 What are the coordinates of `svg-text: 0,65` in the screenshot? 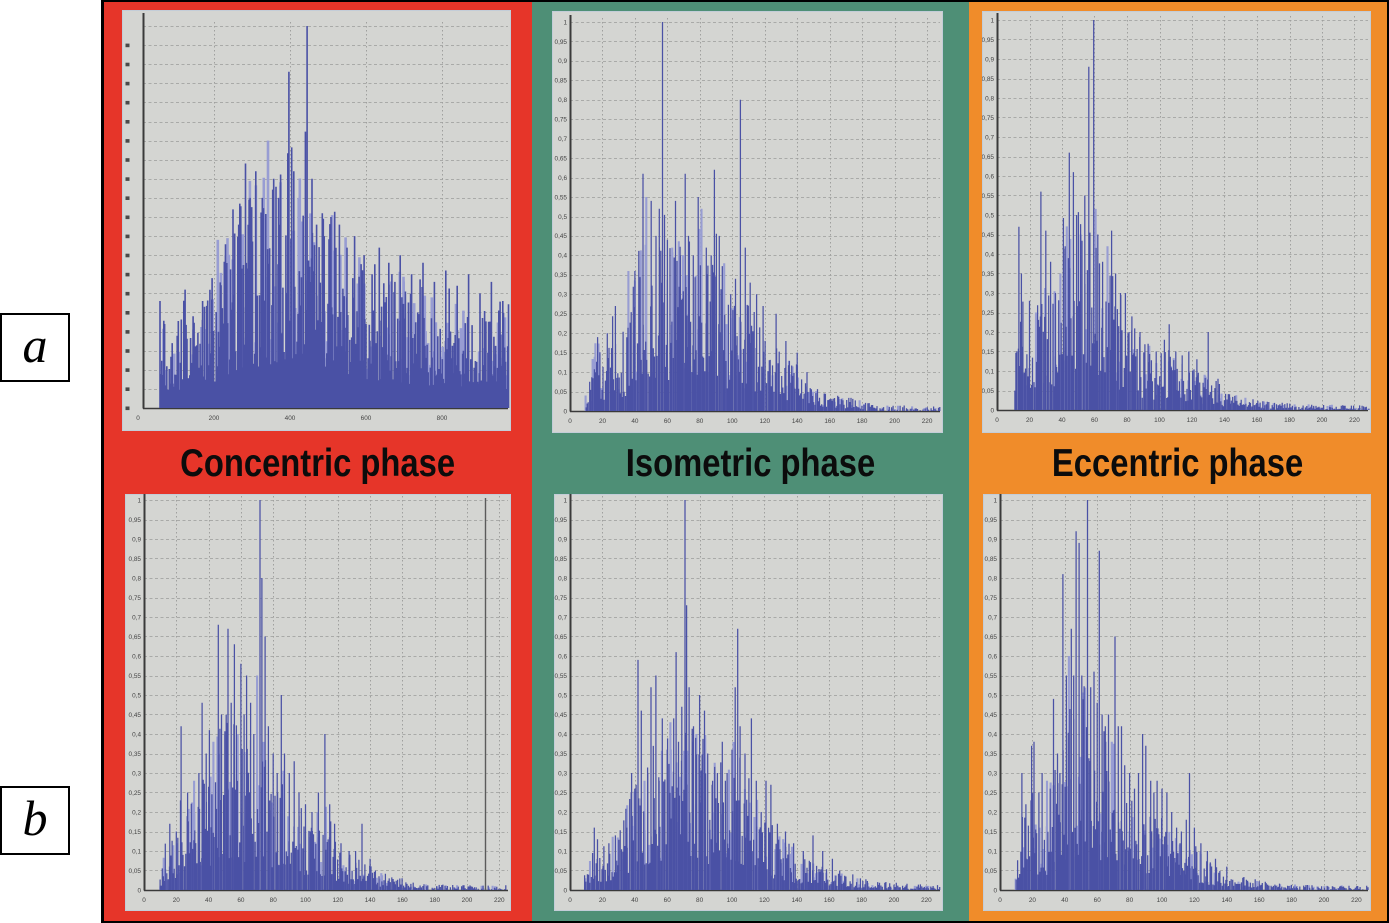 It's located at (561, 637).